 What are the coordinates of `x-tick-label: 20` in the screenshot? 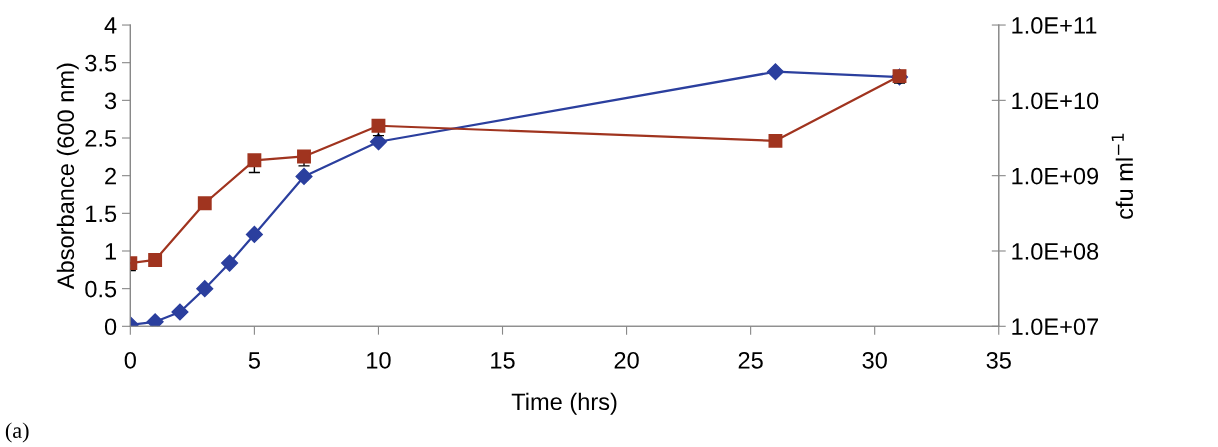 It's located at (626, 360).